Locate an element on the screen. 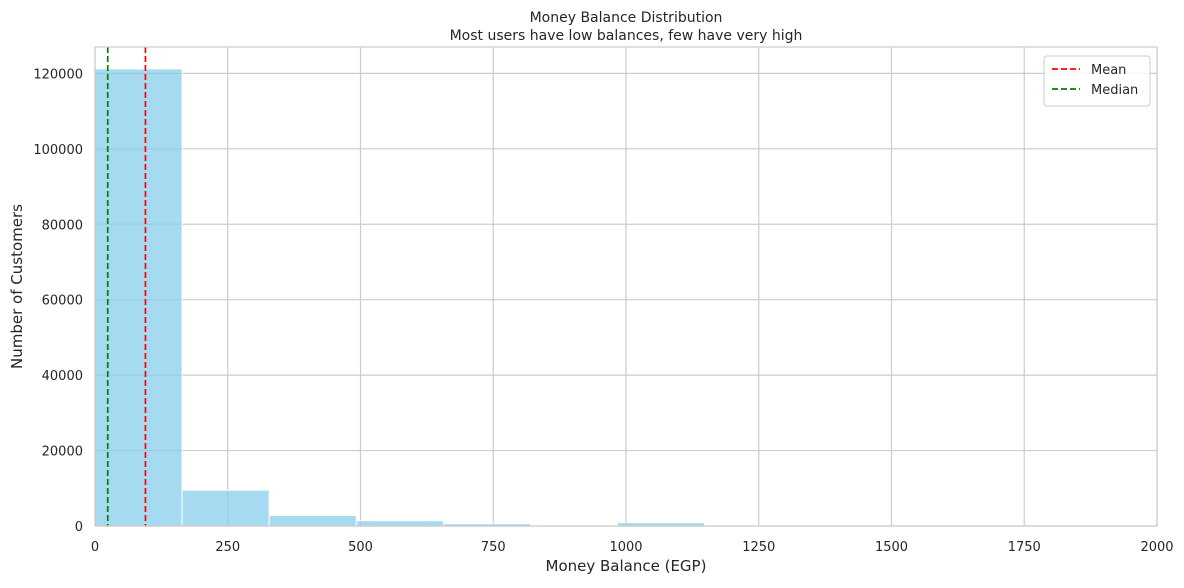 This screenshot has height=588, width=1184. chart-title: Money Balance Distribution is located at coordinates (626, 18).